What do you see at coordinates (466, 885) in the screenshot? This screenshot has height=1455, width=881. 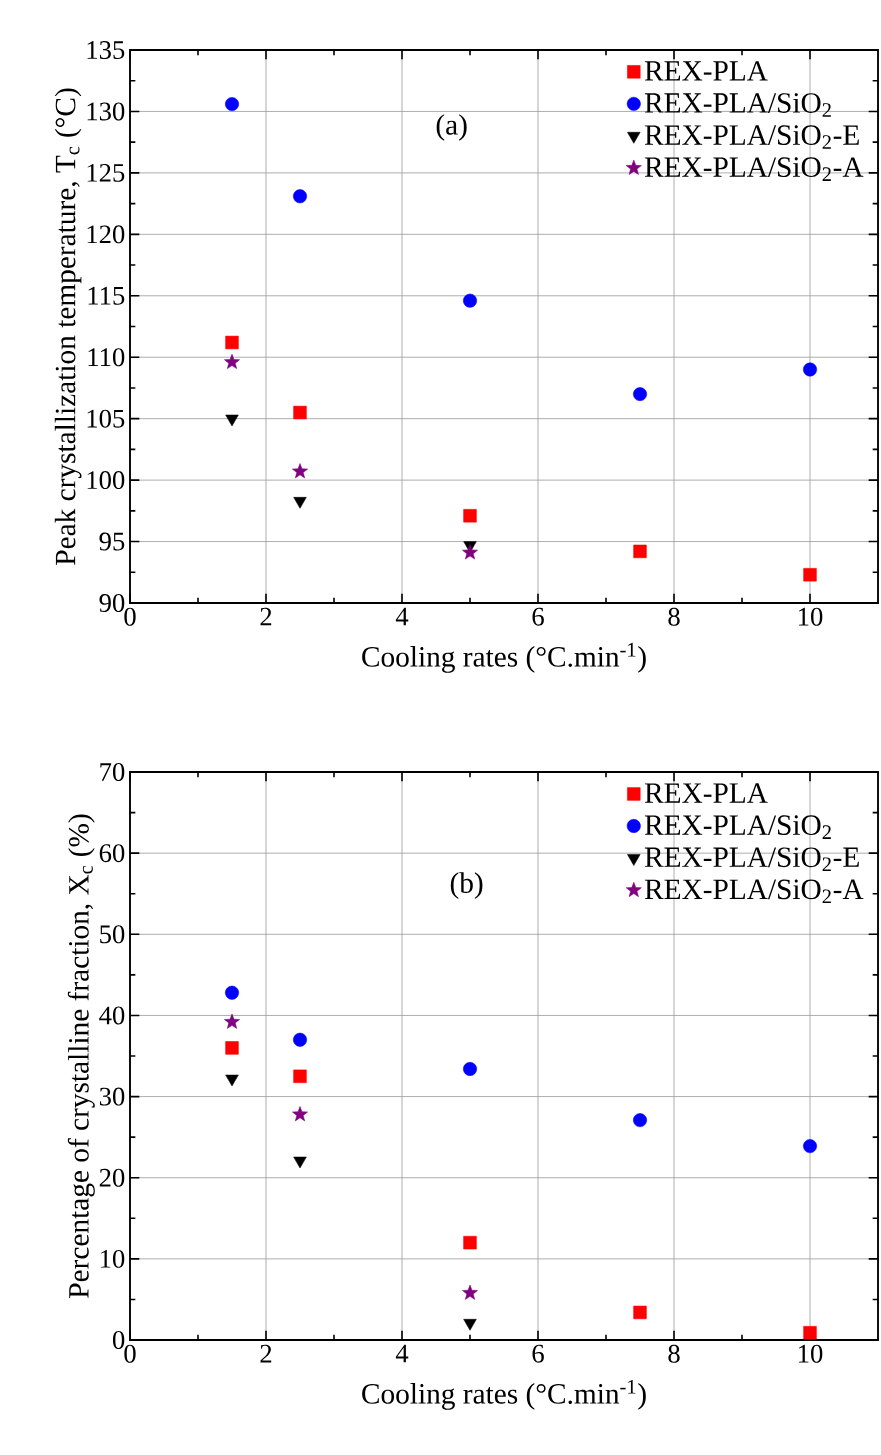 I see `annotation: (b)` at bounding box center [466, 885].